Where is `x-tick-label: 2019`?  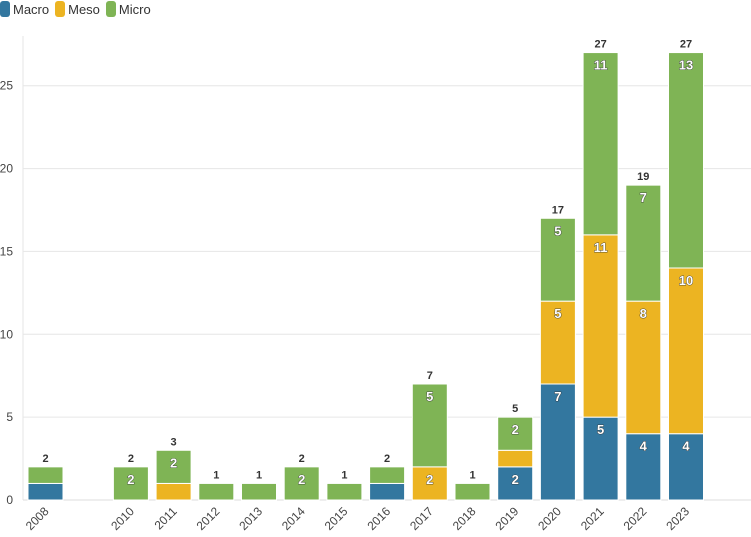 x-tick-label: 2019 is located at coordinates (507, 518).